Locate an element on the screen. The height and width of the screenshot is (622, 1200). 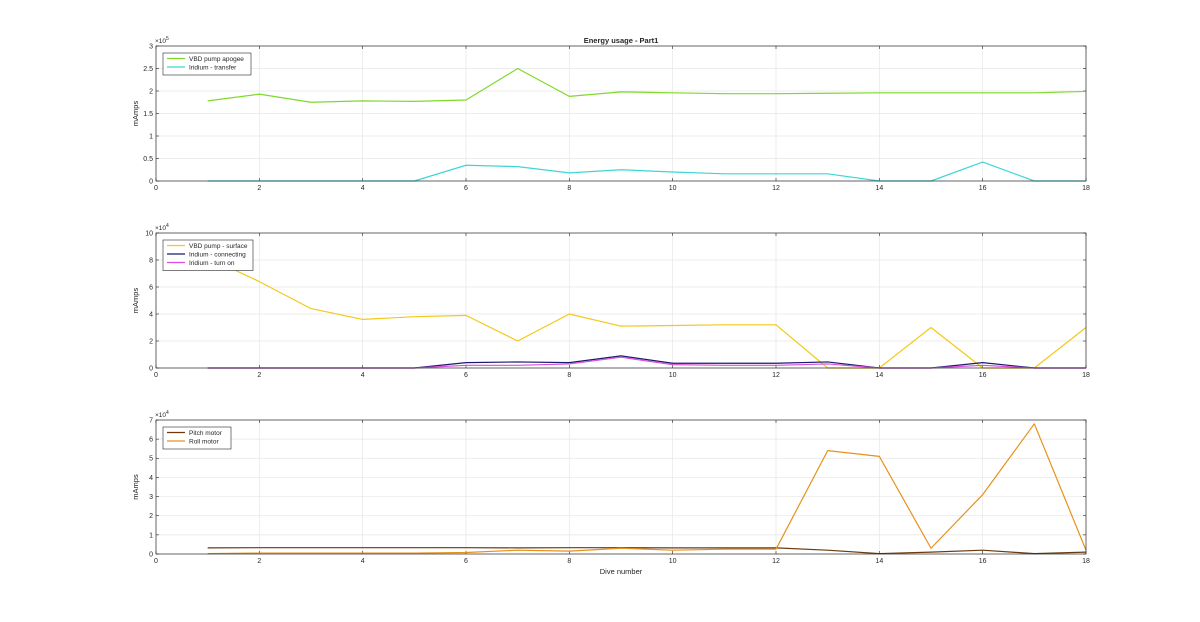
series-line-vbd-pump-apogee is located at coordinates (647, 85).